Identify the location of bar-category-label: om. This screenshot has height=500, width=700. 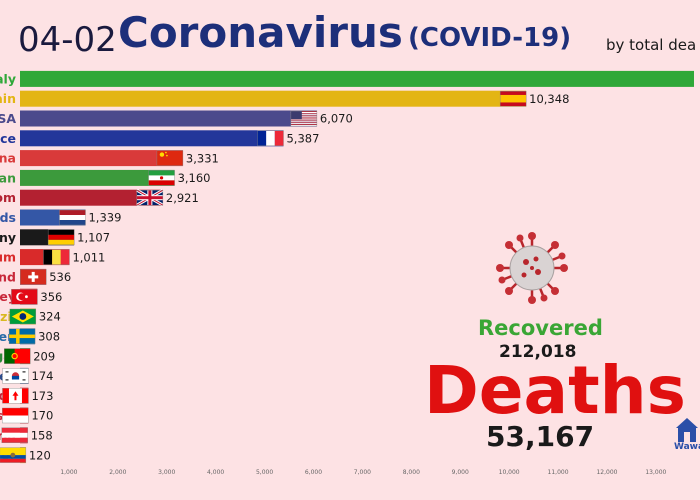
(8, 197).